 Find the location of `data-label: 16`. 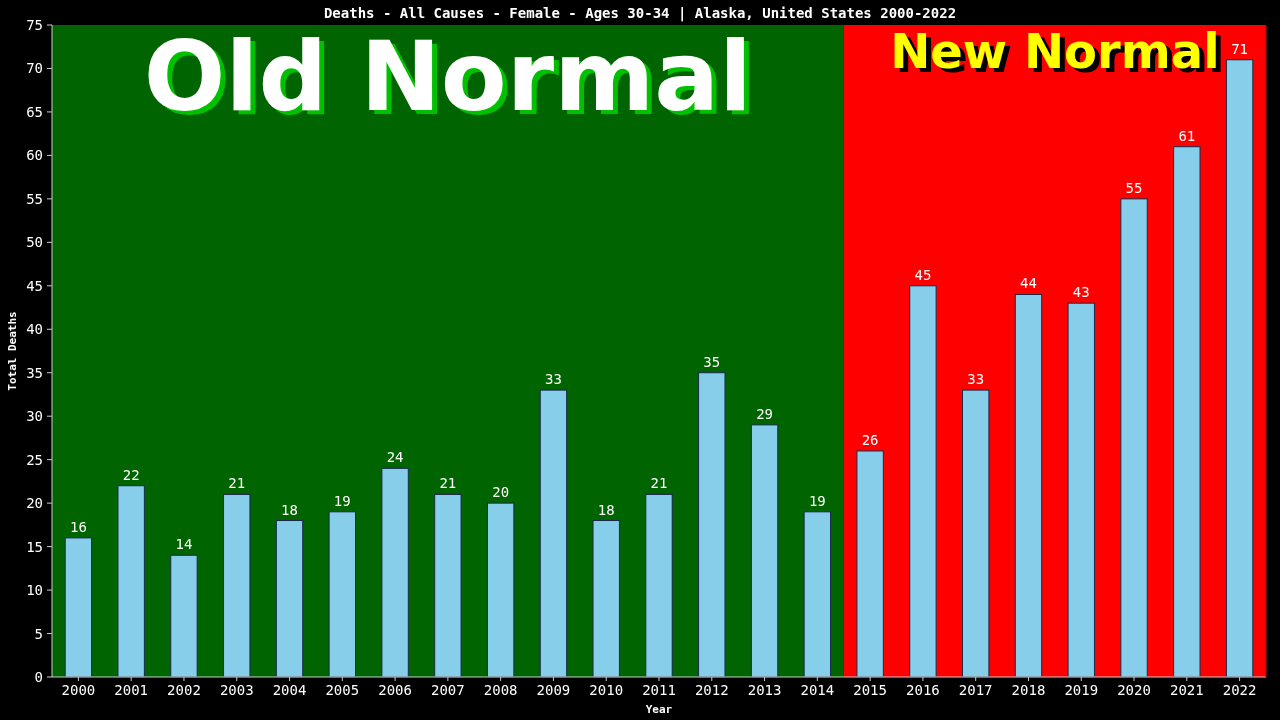

data-label: 16 is located at coordinates (78, 526).